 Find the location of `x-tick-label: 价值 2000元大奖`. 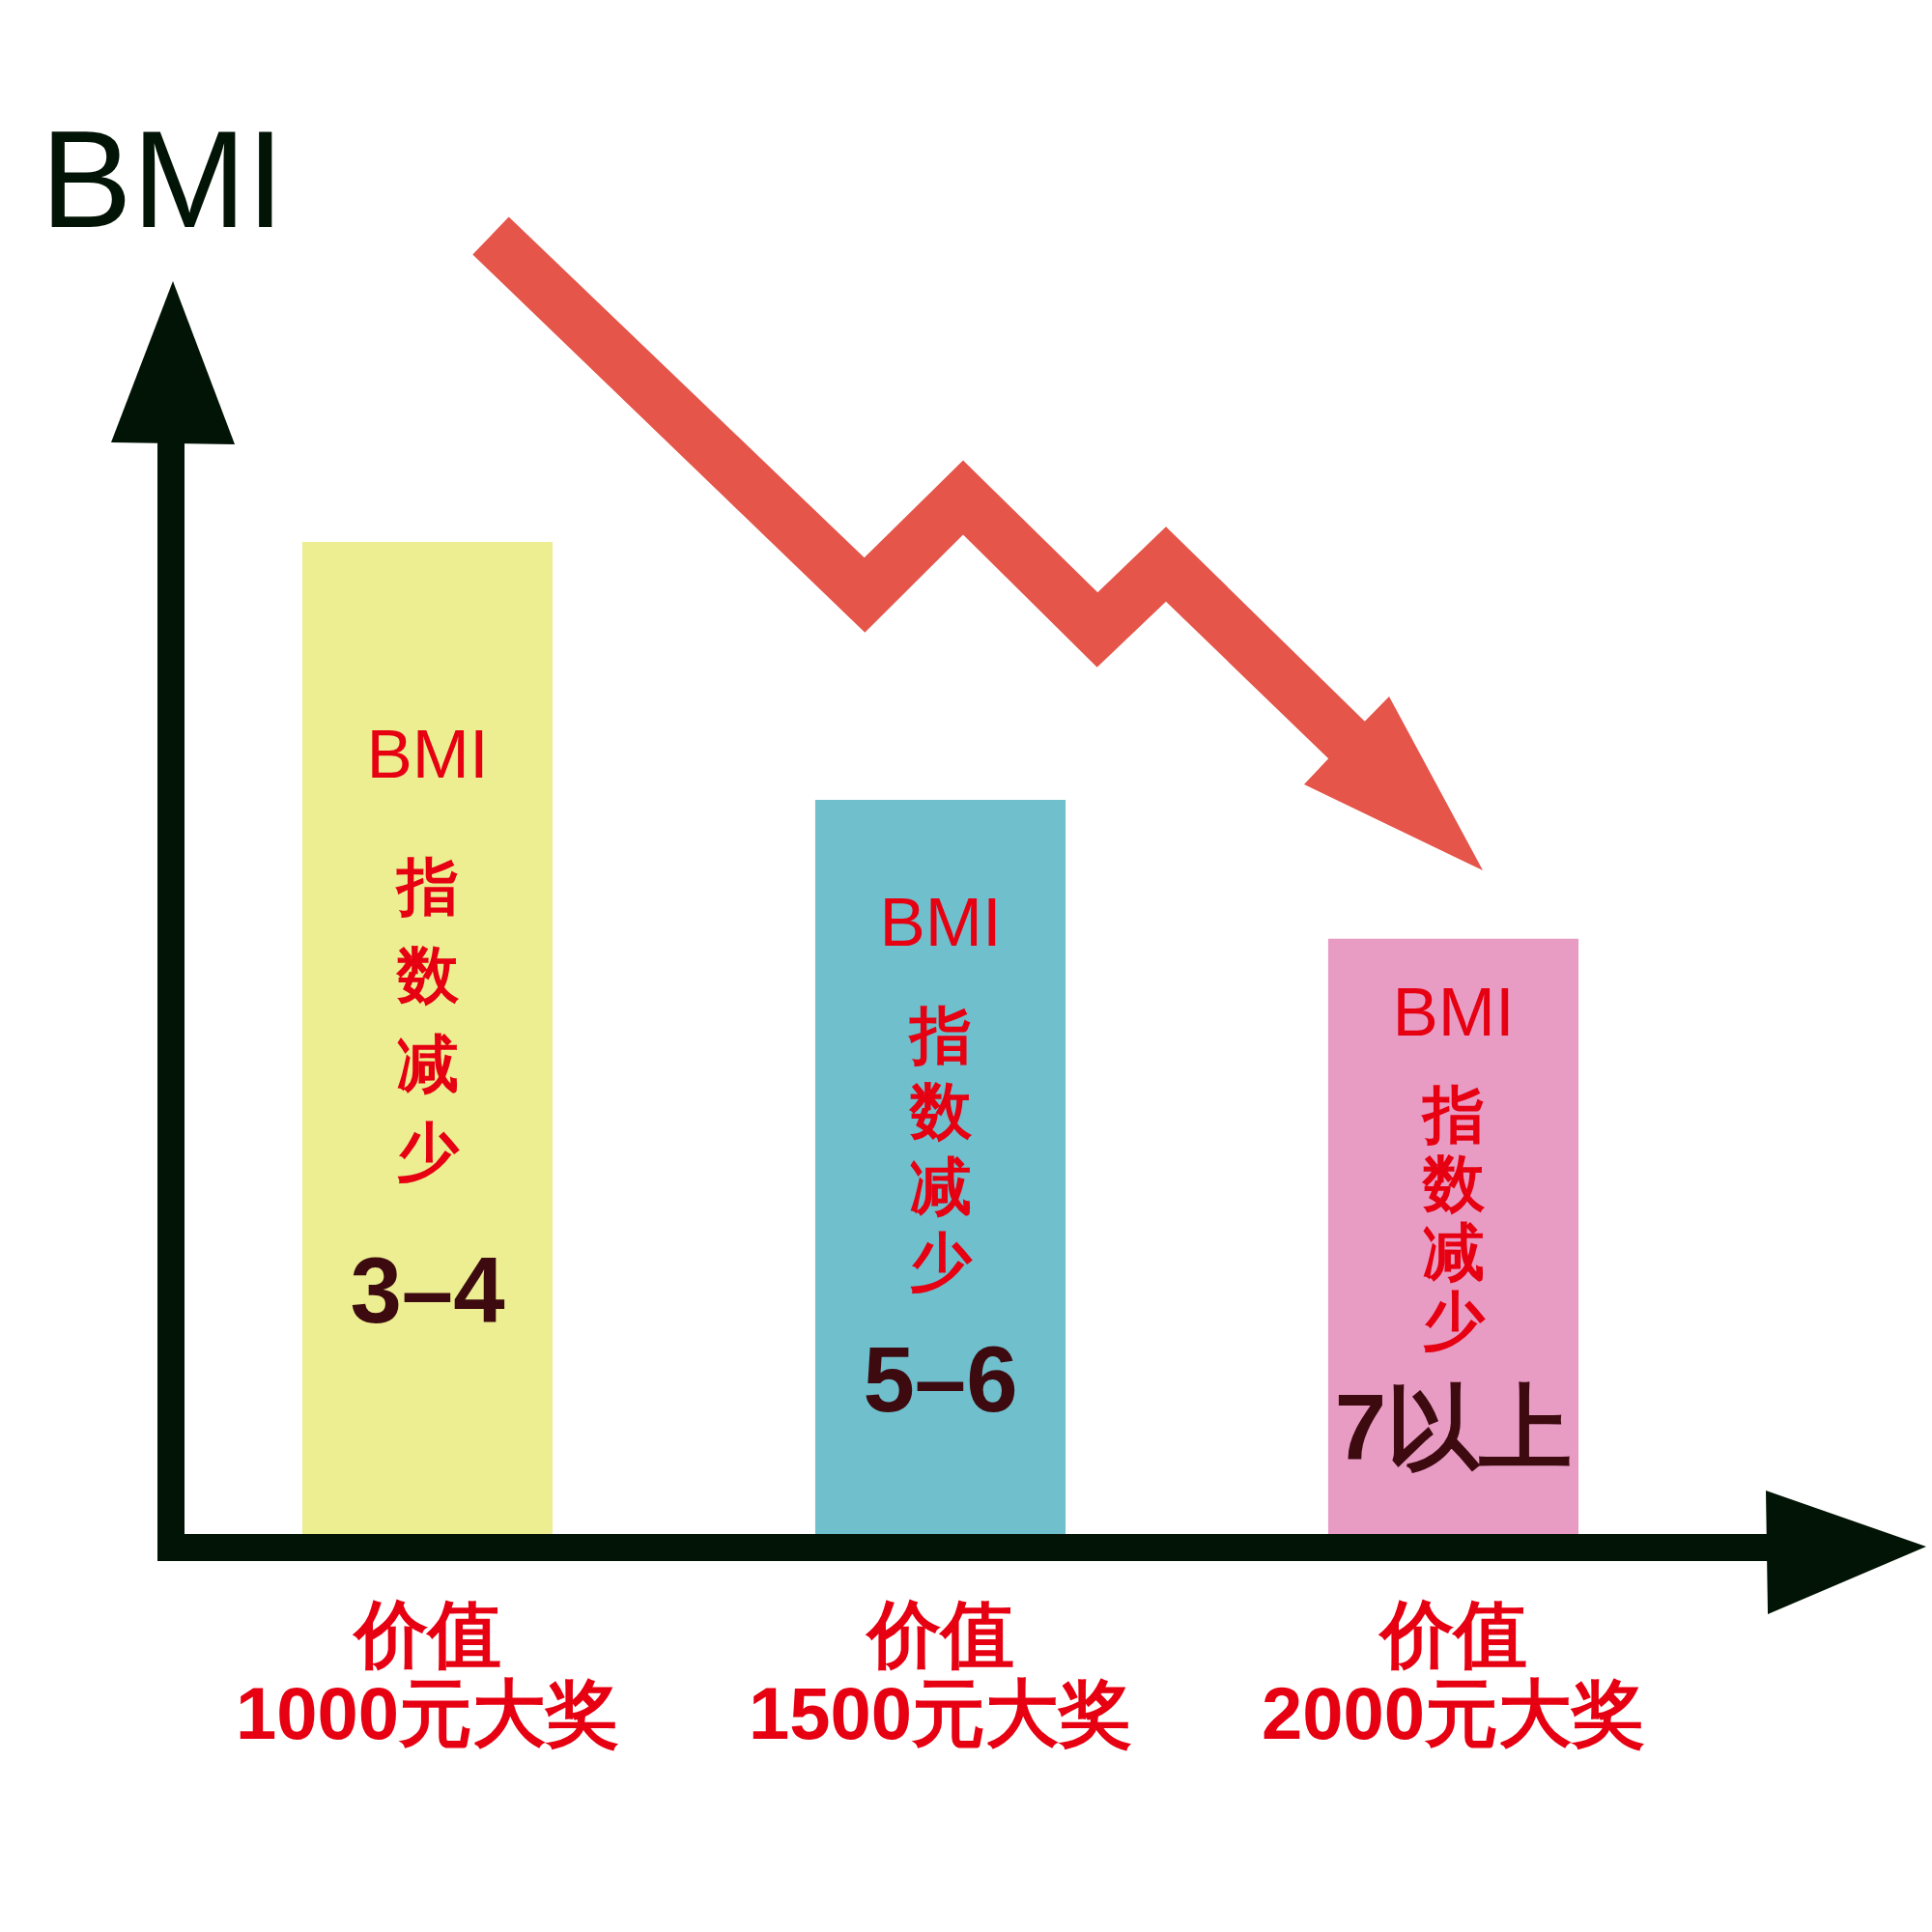

x-tick-label: 价值 2000元大奖 is located at coordinates (1453, 1673).